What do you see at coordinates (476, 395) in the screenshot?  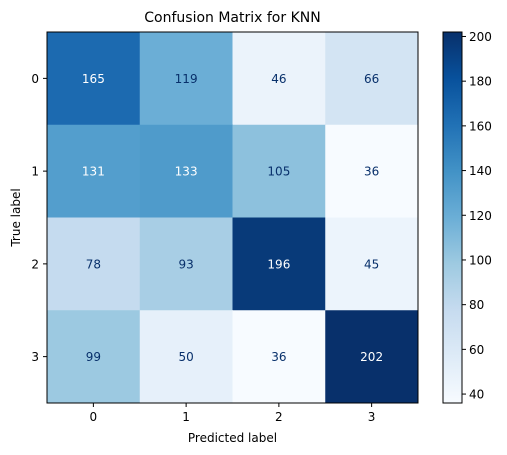 I see `colorbar-tick-label: 40` at bounding box center [476, 395].